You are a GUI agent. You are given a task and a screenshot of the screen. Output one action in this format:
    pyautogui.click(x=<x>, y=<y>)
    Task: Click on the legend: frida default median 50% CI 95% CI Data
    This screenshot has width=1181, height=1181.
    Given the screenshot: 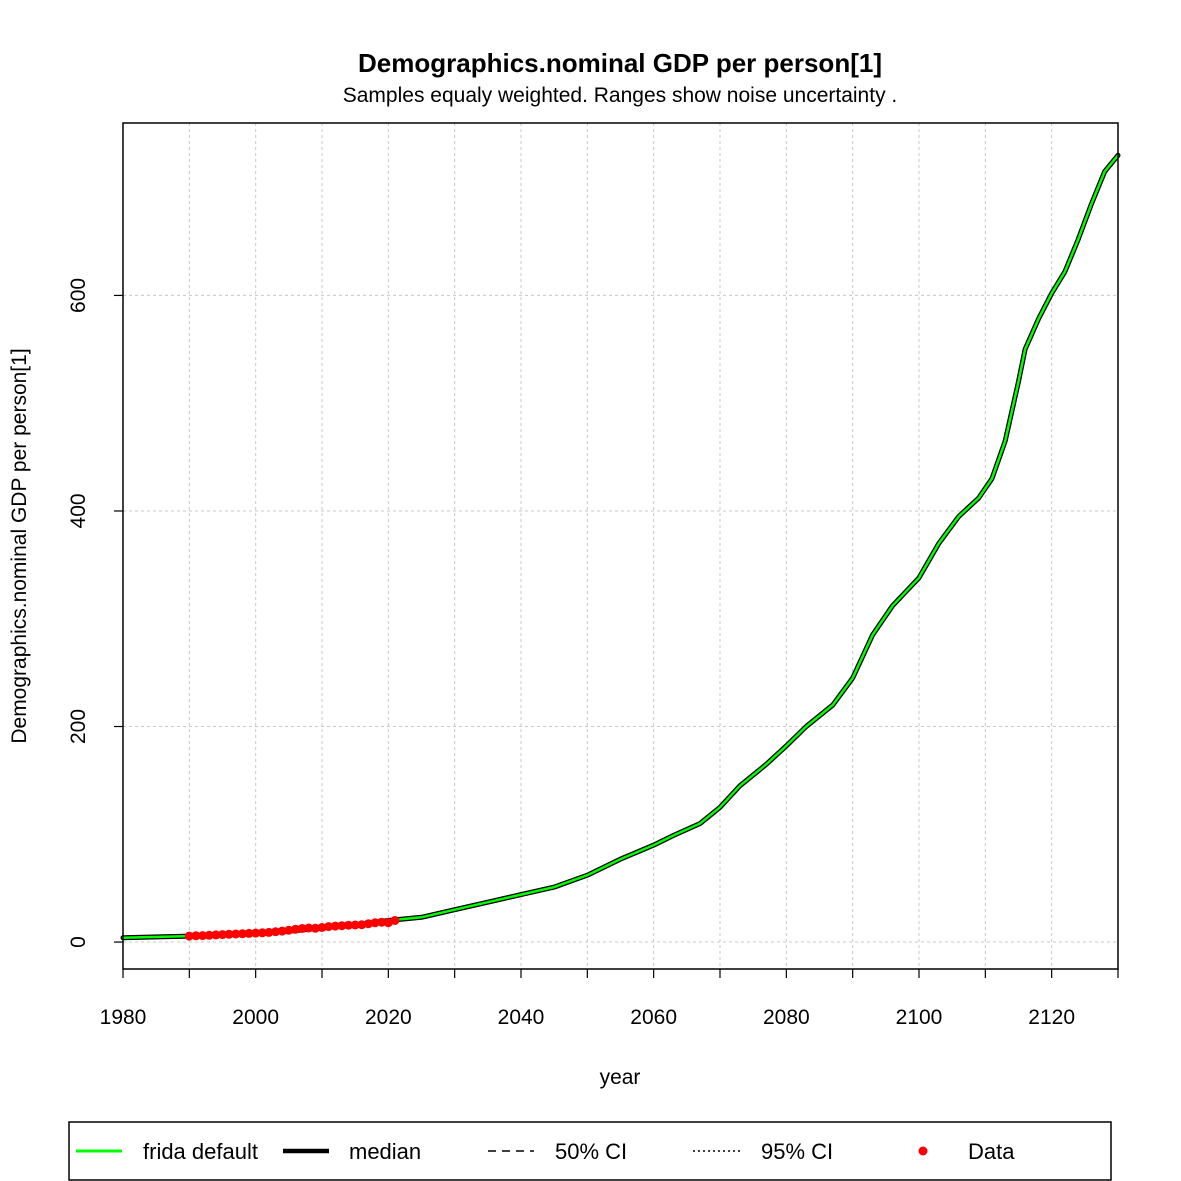 What is the action you would take?
    pyautogui.click(x=590, y=1151)
    